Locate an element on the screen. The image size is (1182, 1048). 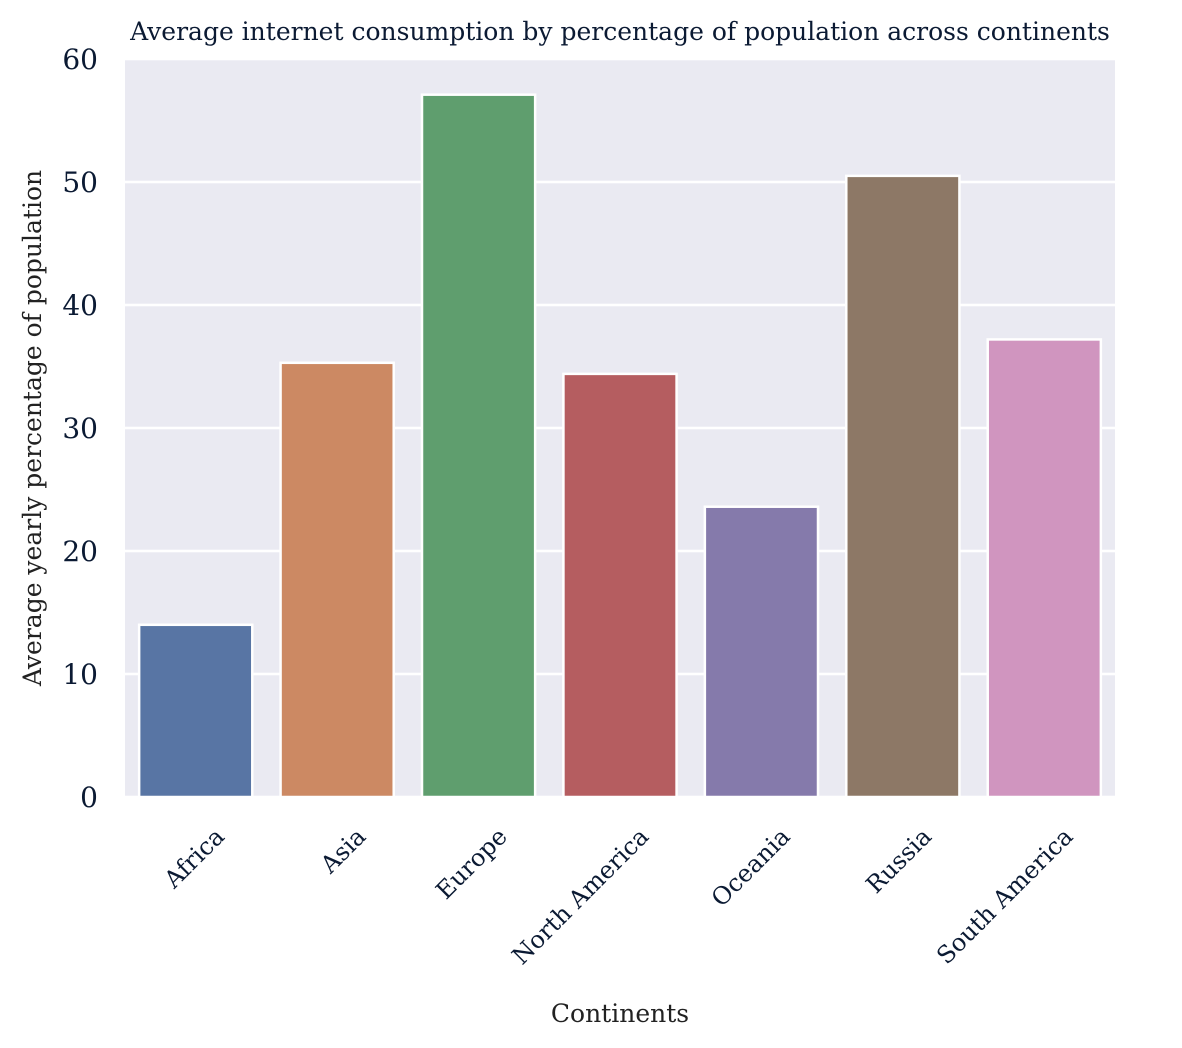
bar-asia is located at coordinates (337, 580).